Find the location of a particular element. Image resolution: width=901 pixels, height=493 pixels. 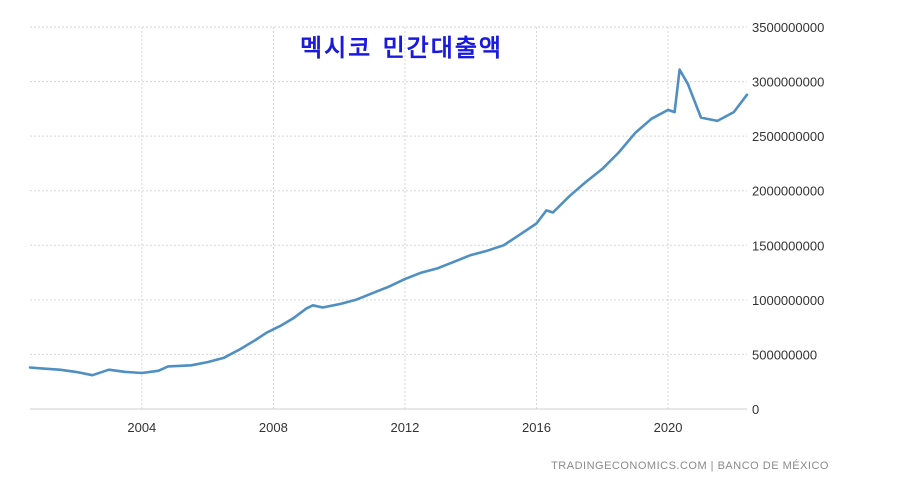

y-tick-label-2: 1000000000 is located at coordinates (788, 300).